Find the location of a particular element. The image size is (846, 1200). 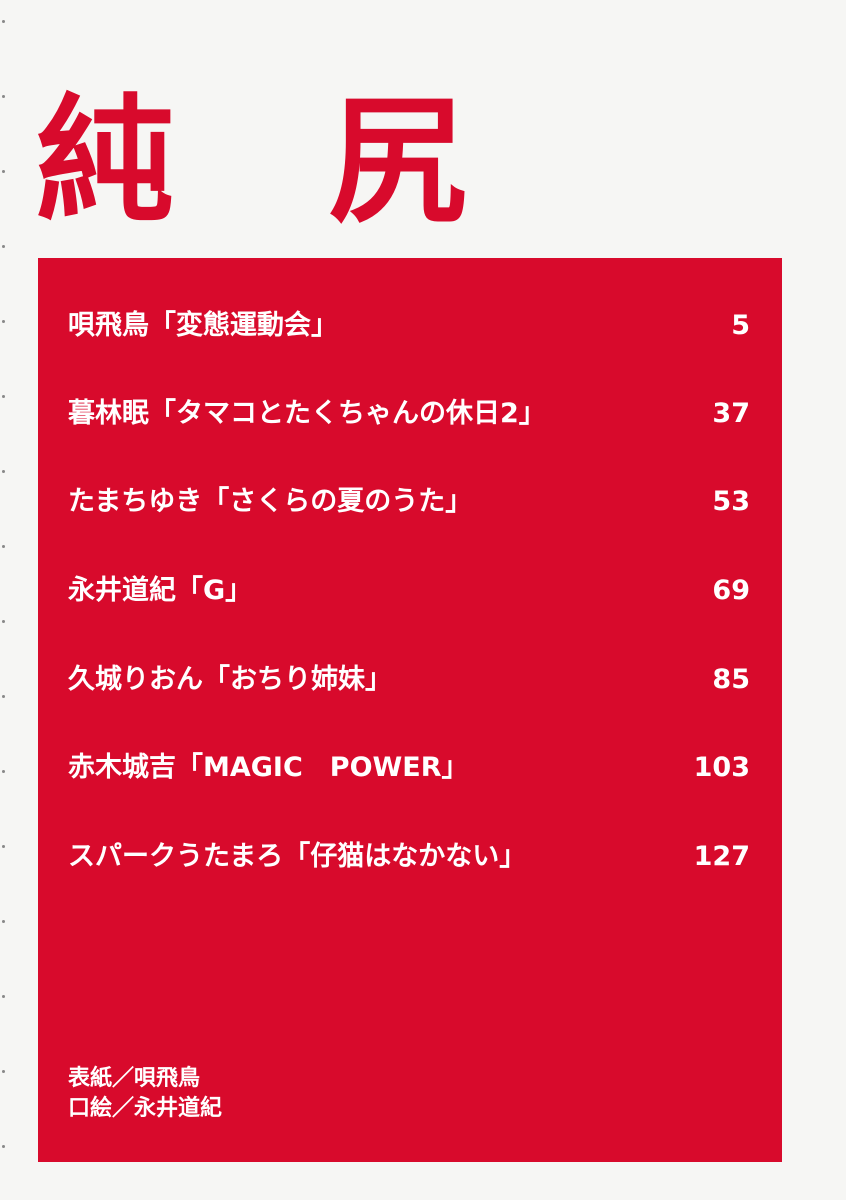

toc-title: スパークうたまろ「仔猫はなかない」 is located at coordinates (297, 856).